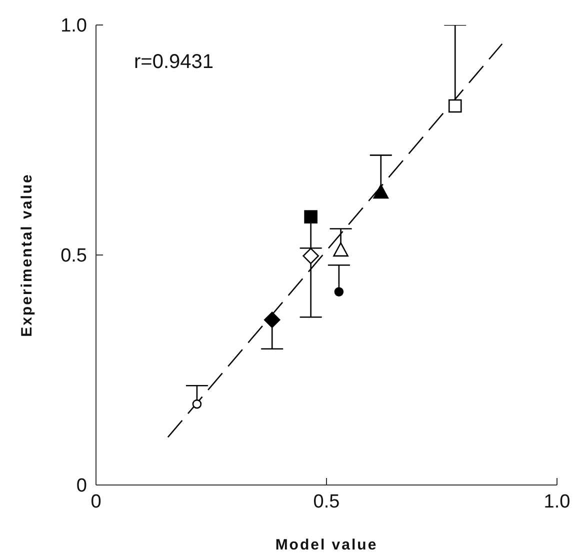 Image resolution: width=578 pixels, height=554 pixels. I want to click on y-tick-label: 0.5, so click(73, 256).